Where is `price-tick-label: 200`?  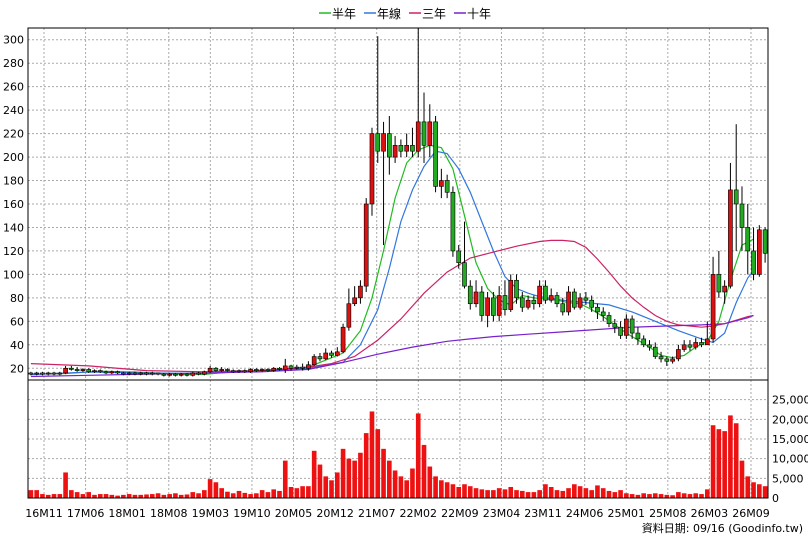 price-tick-label: 200 is located at coordinates (13, 157).